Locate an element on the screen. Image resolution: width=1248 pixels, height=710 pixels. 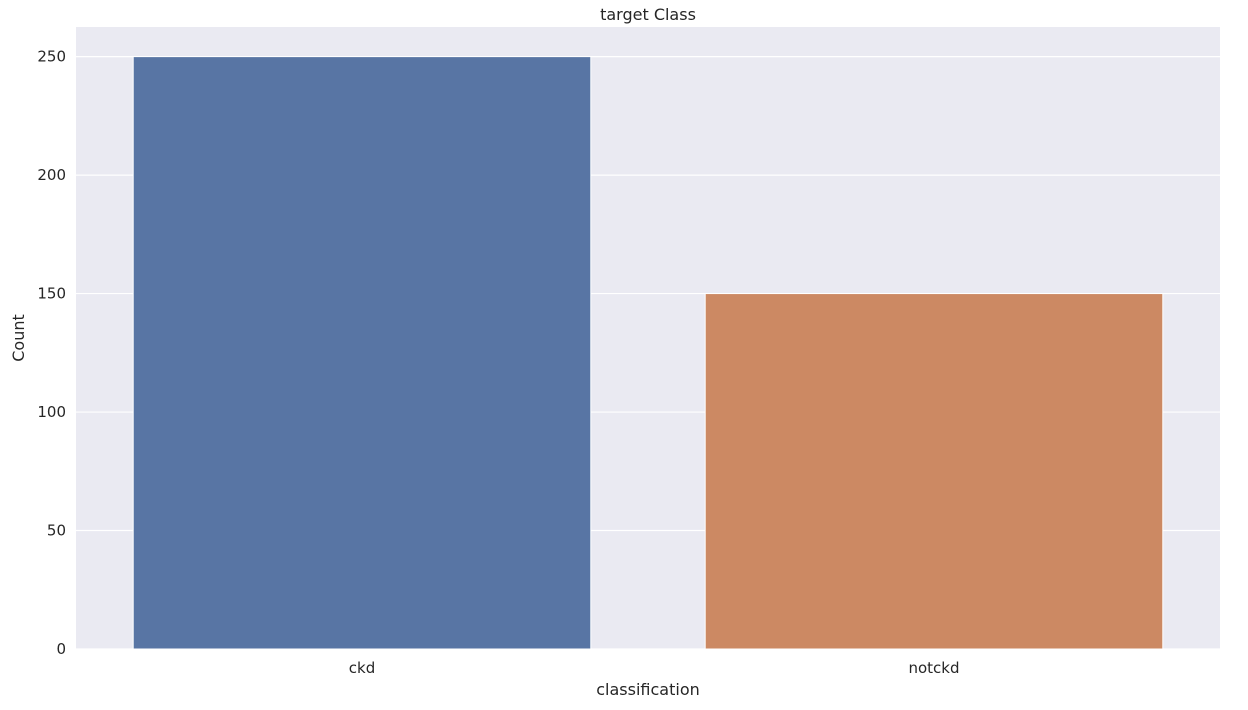
y-tick-label: 200 is located at coordinates (51, 175).